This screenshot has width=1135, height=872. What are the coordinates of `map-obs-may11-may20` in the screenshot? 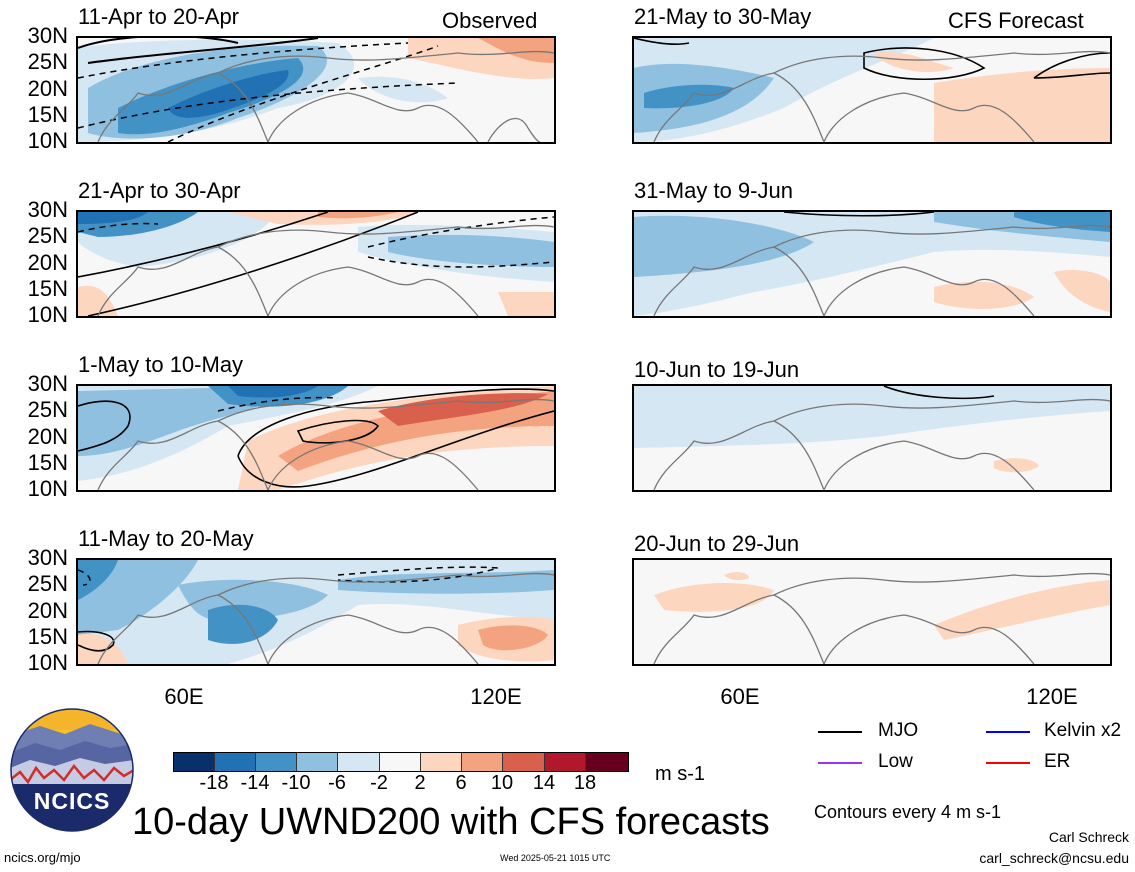 It's located at (316, 612).